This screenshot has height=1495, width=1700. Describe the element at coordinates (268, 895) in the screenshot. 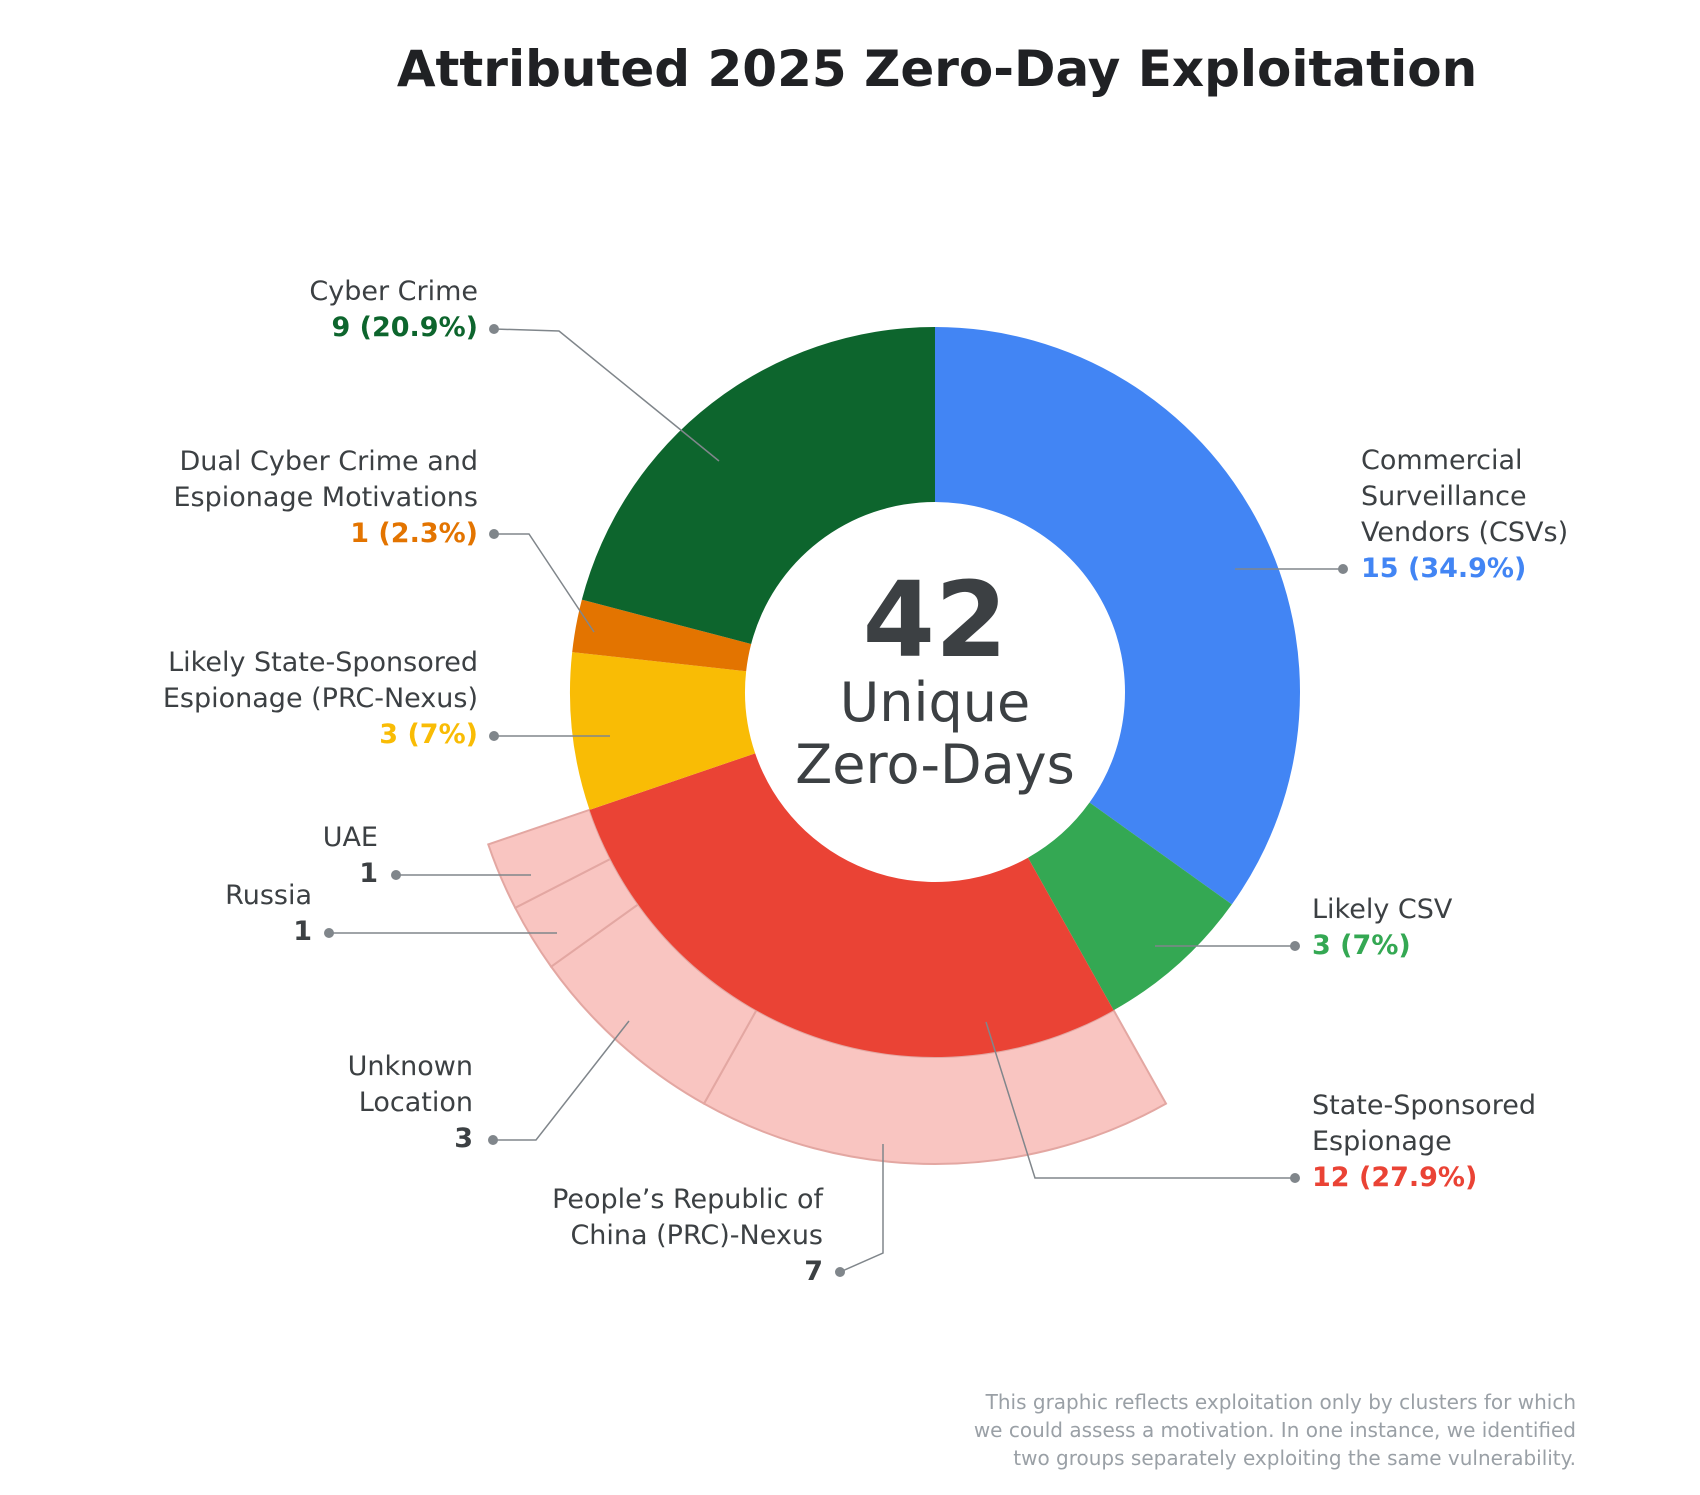

I see `outer-label: Russia` at that location.